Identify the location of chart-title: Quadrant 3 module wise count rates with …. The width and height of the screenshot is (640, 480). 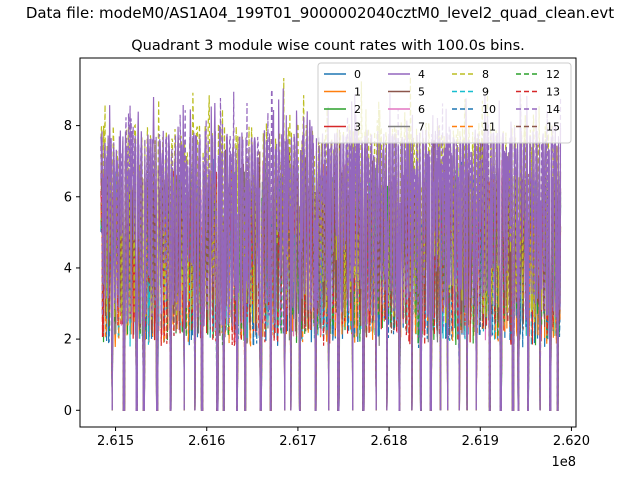
(328, 46).